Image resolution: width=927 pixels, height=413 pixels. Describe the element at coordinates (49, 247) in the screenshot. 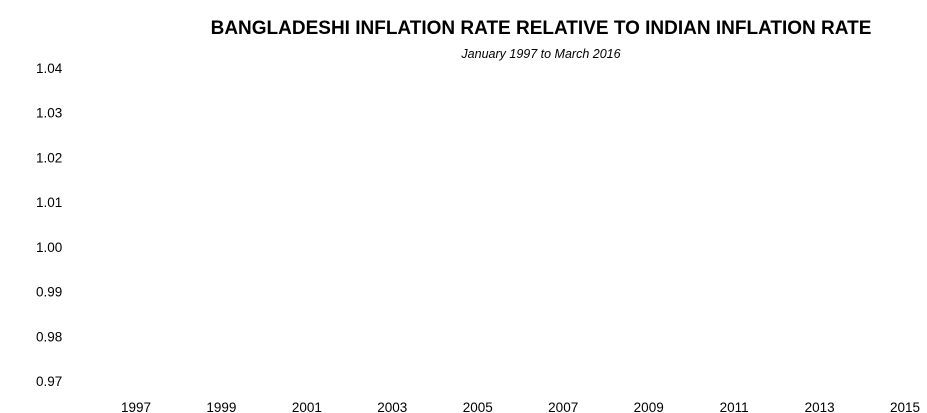

I see `y-tick-label: 1.00` at that location.